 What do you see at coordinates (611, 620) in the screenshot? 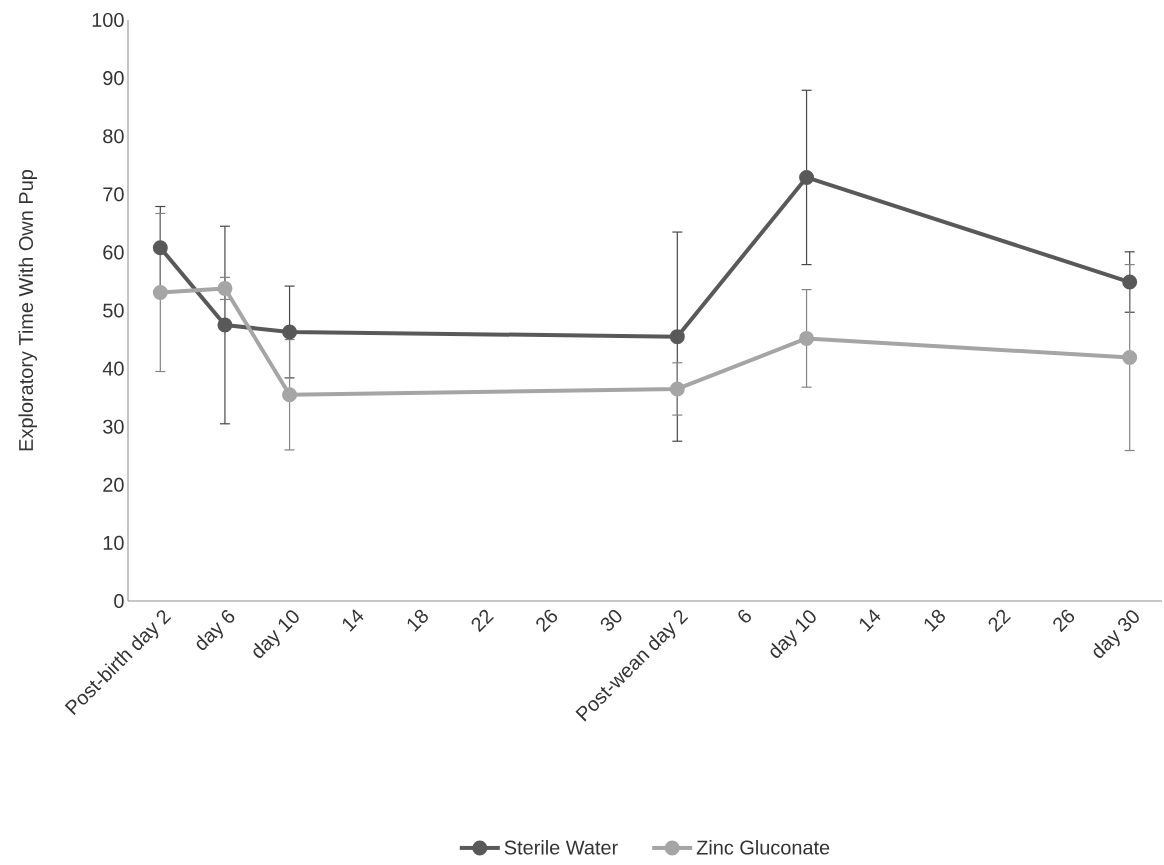
I see `x-tick-label: 30` at bounding box center [611, 620].